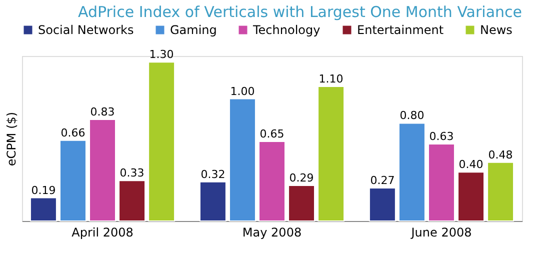 This screenshot has height=263, width=550. What do you see at coordinates (382, 180) in the screenshot?
I see `data-label: 0.27` at bounding box center [382, 180].